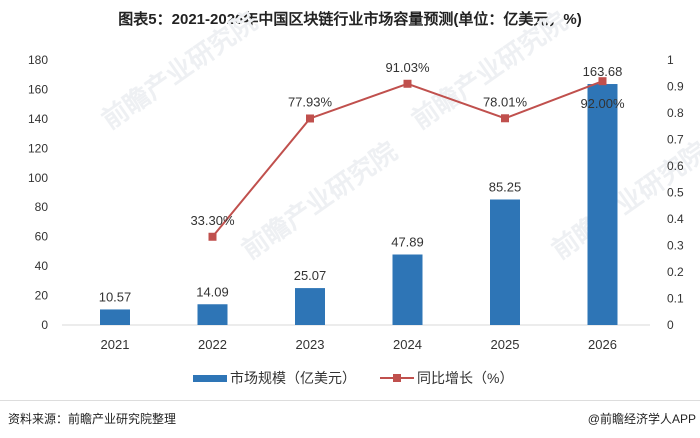  What do you see at coordinates (42, 296) in the screenshot?
I see `y-tick-label: 20` at bounding box center [42, 296].